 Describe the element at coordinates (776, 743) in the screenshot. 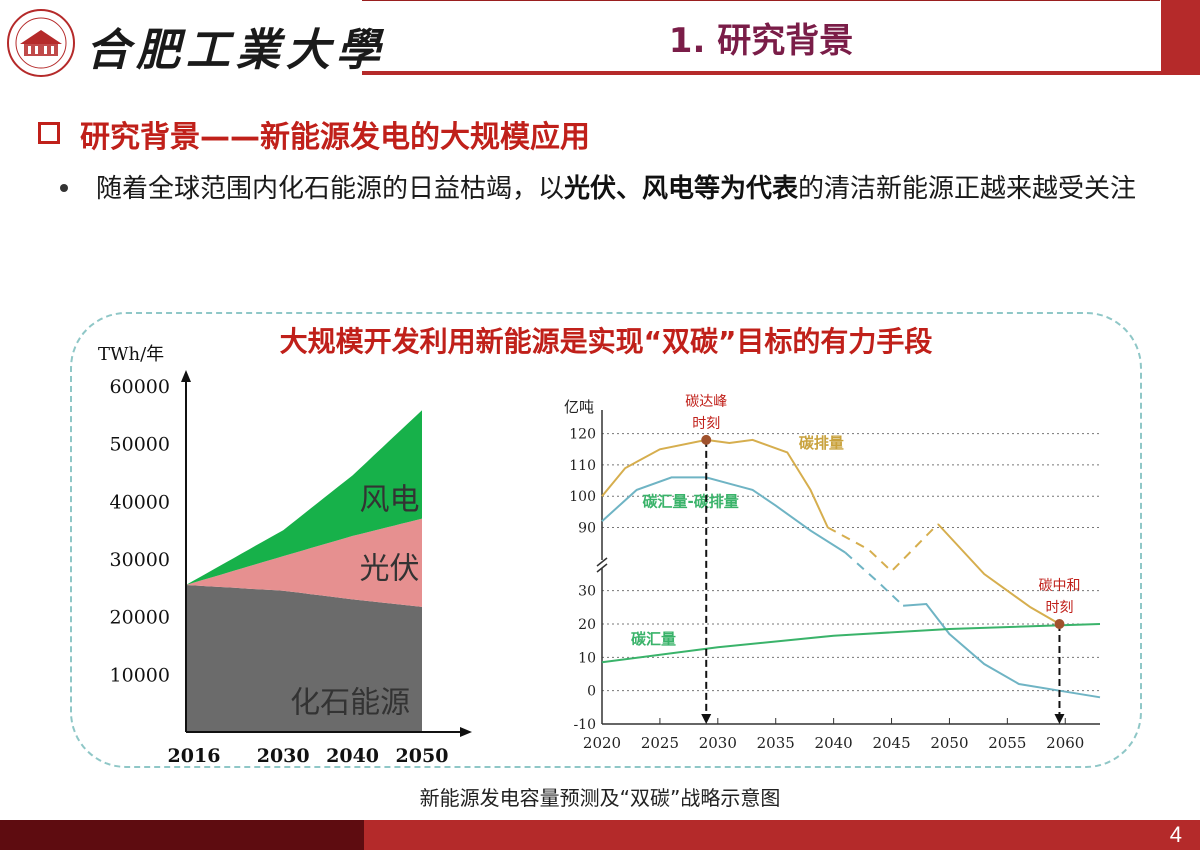

I see `x-tick-label: 2035` at that location.